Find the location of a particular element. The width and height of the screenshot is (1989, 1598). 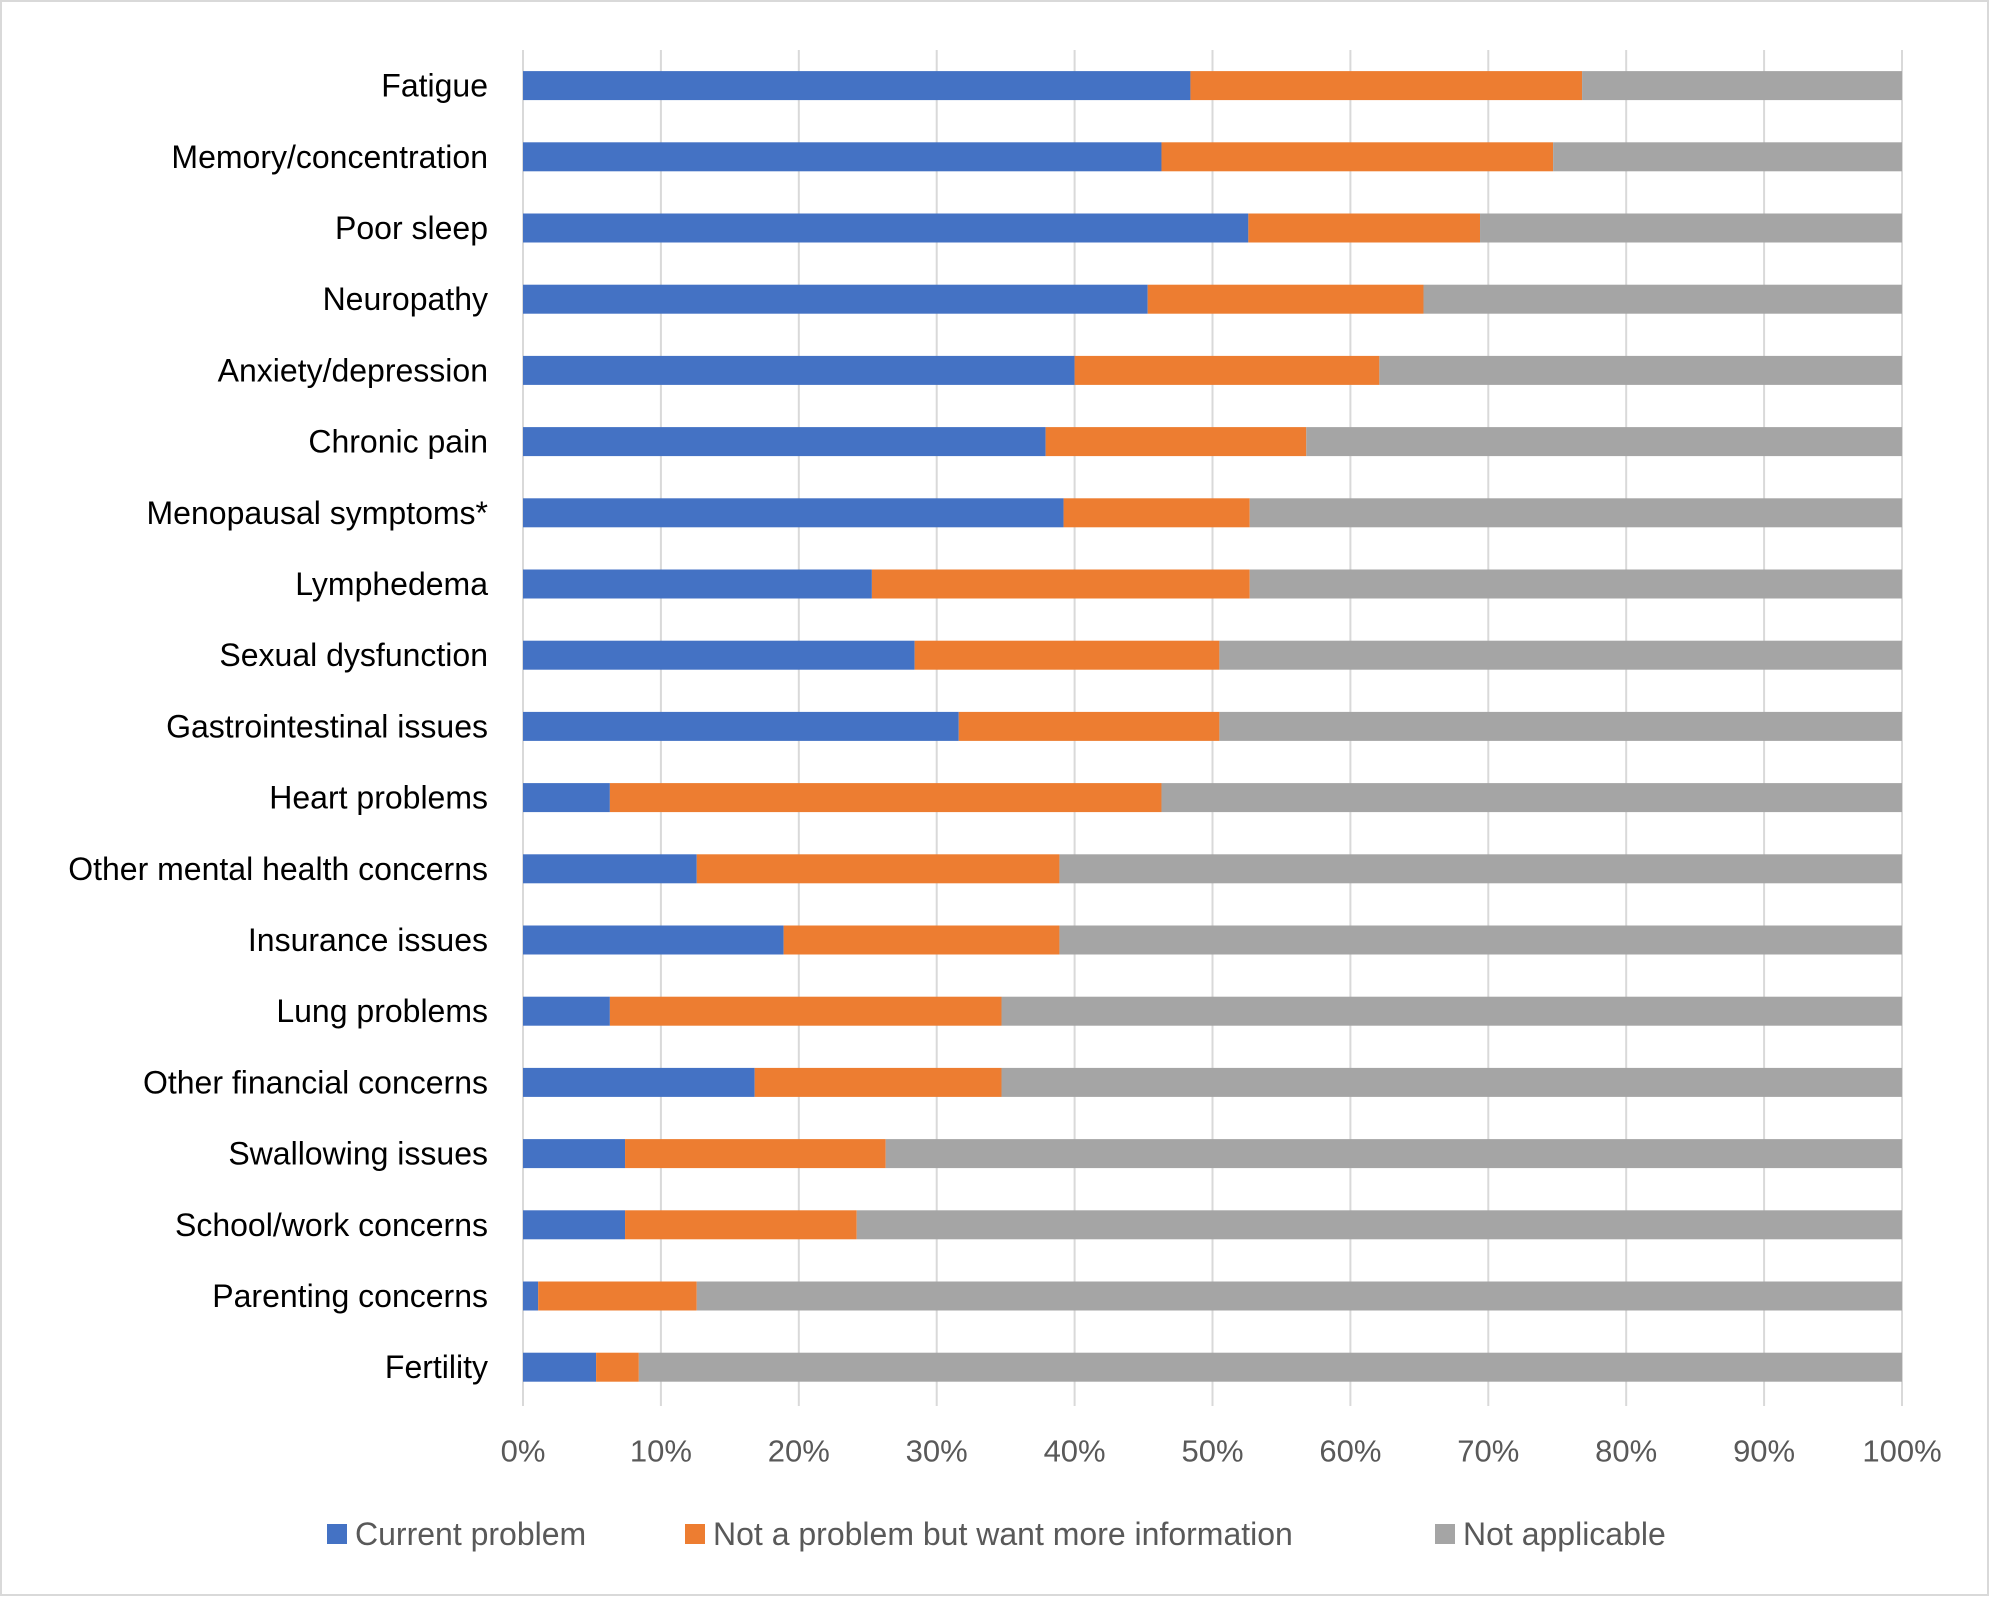

category-label: Anxiety/depression is located at coordinates (353, 370).